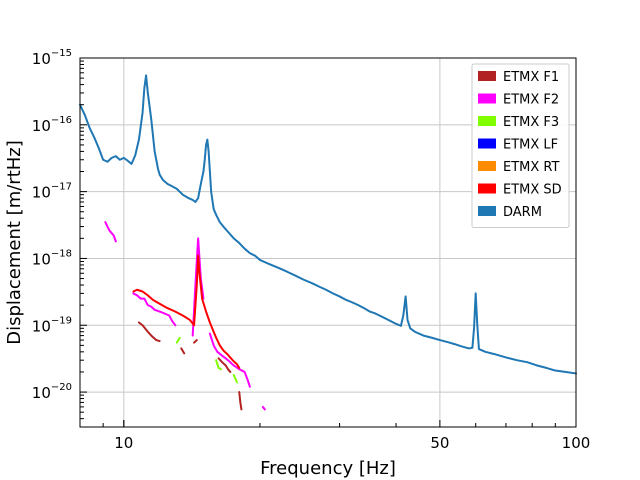 The height and width of the screenshot is (480, 640). I want to click on legend-swatch-etmx-f3, so click(487, 121).